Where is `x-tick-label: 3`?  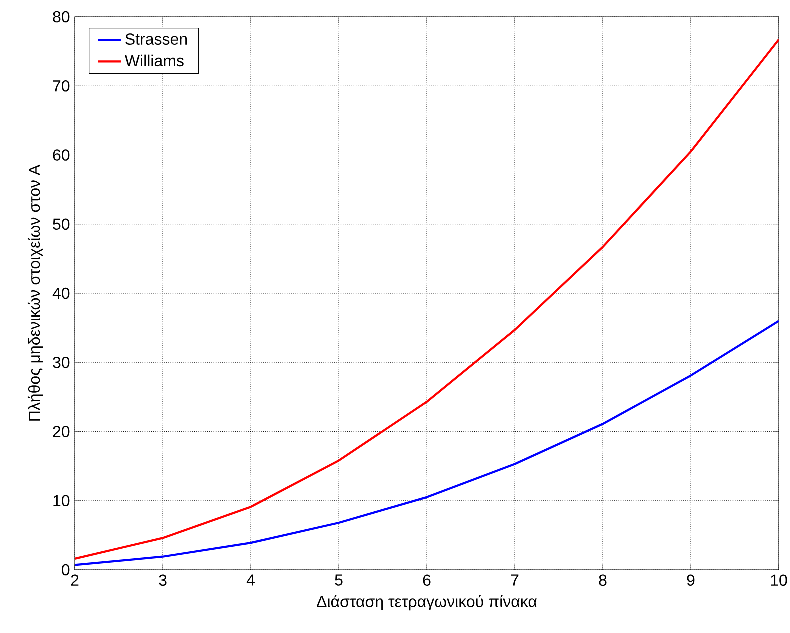 x-tick-label: 3 is located at coordinates (163, 580).